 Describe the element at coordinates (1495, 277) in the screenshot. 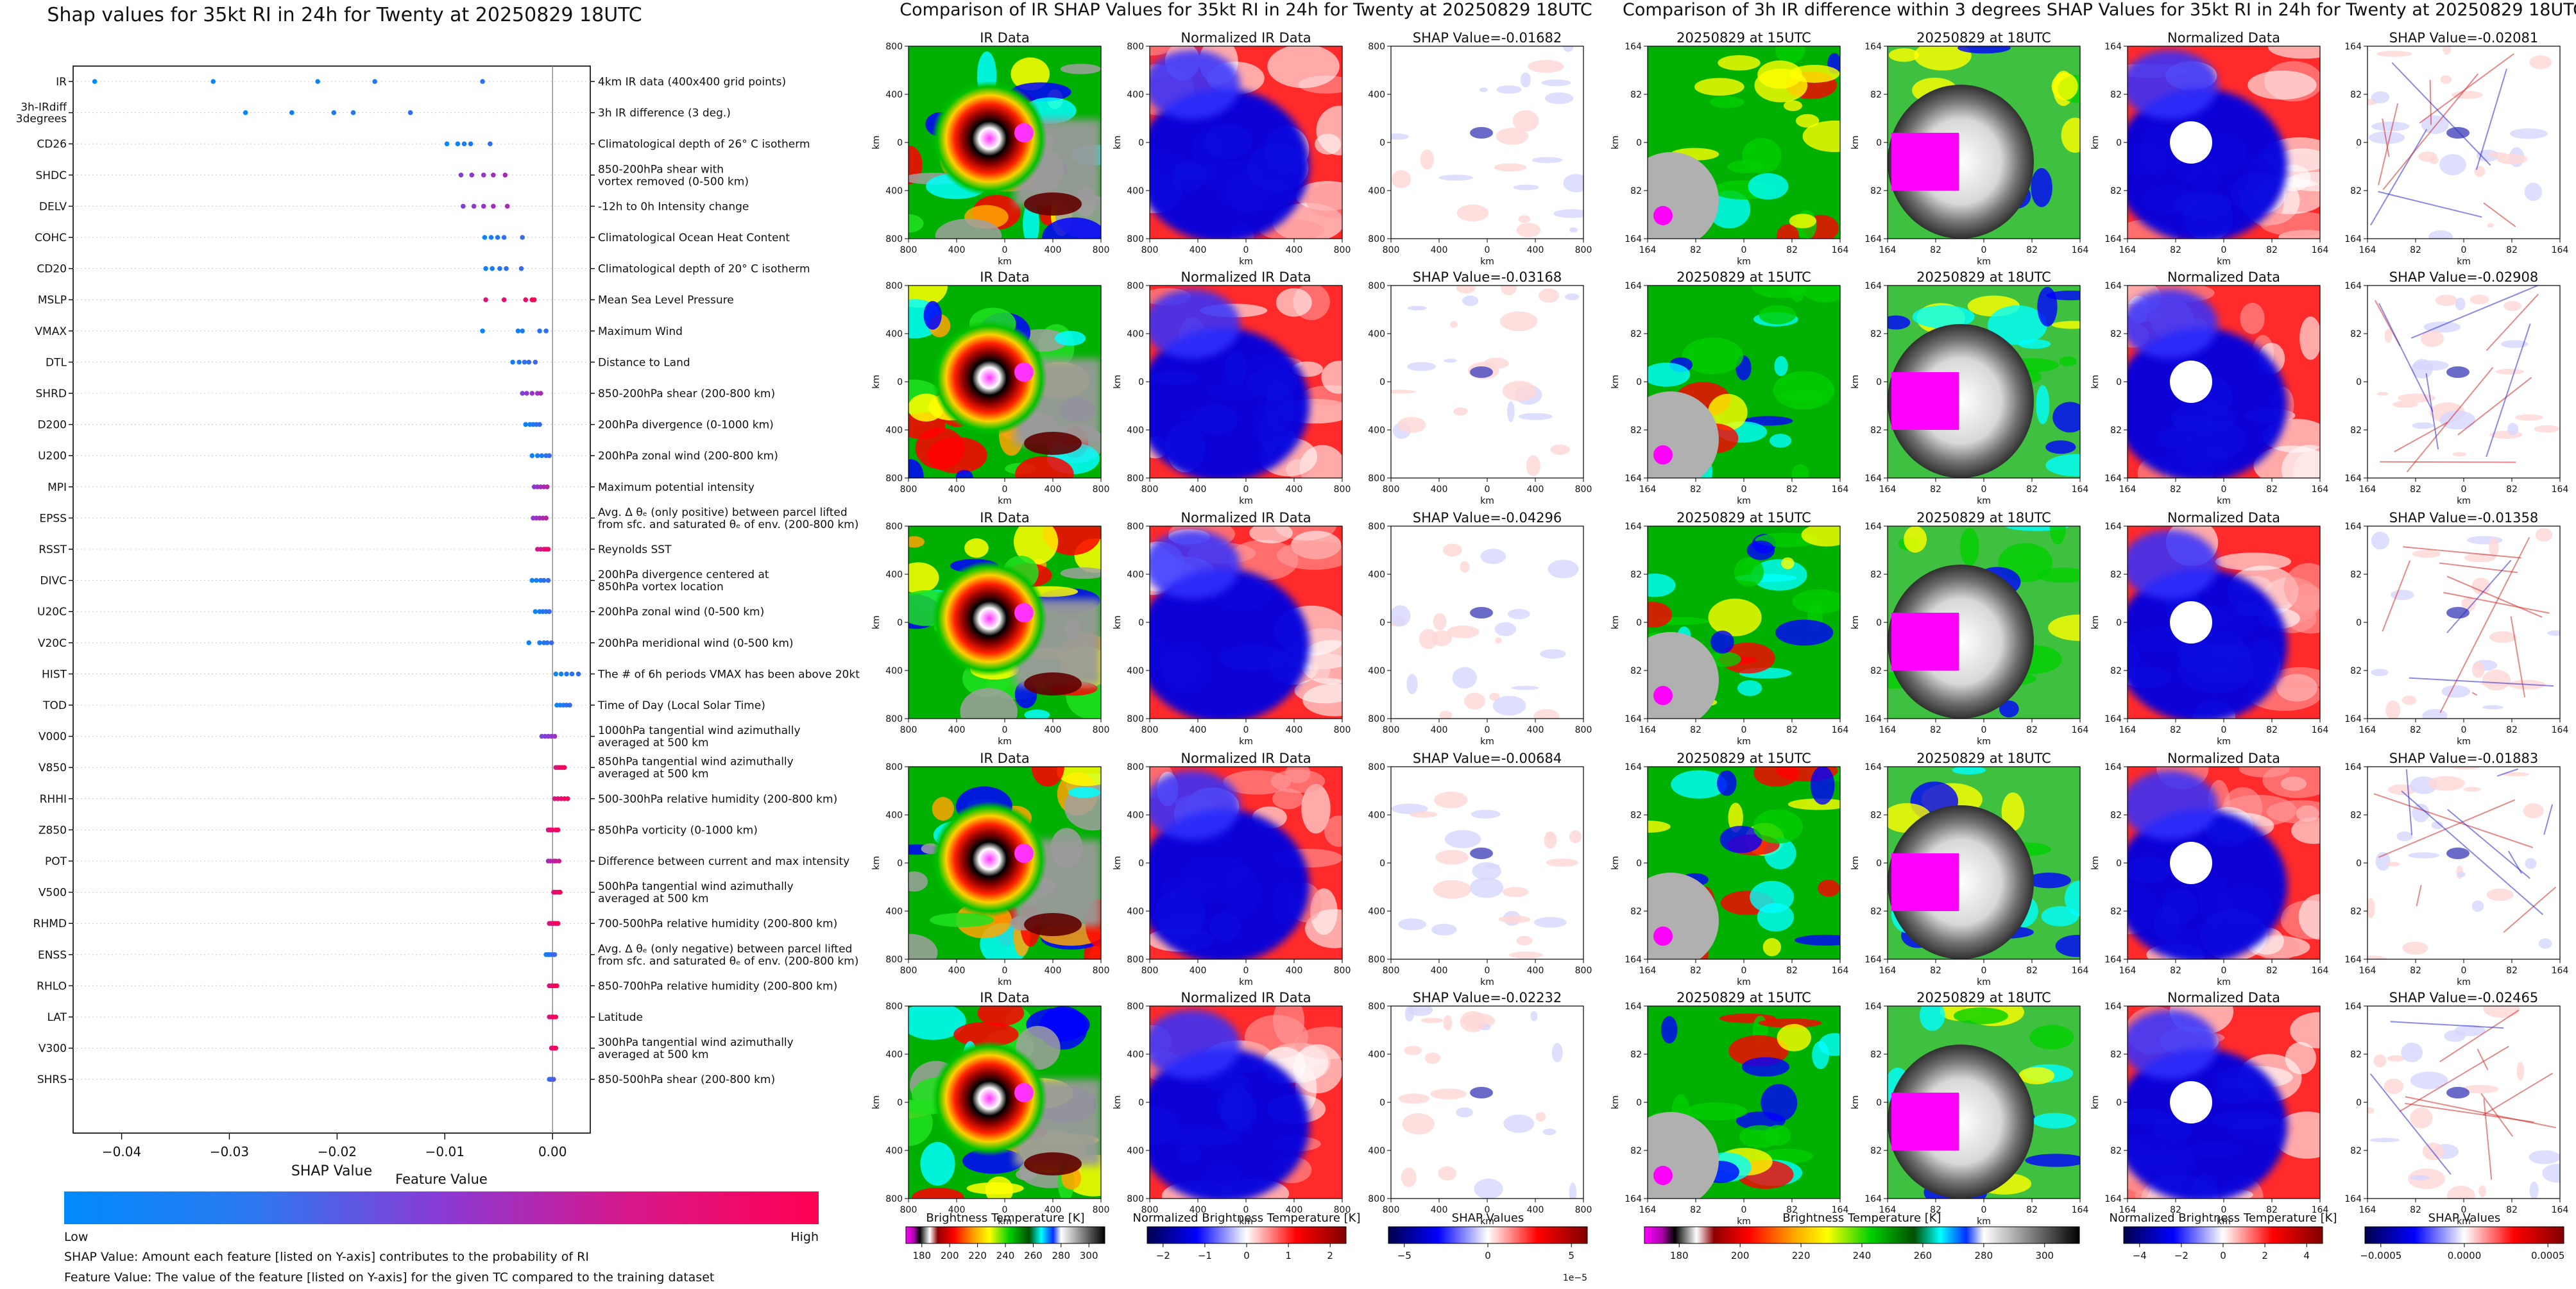

I see `shap-title-eq: =` at that location.